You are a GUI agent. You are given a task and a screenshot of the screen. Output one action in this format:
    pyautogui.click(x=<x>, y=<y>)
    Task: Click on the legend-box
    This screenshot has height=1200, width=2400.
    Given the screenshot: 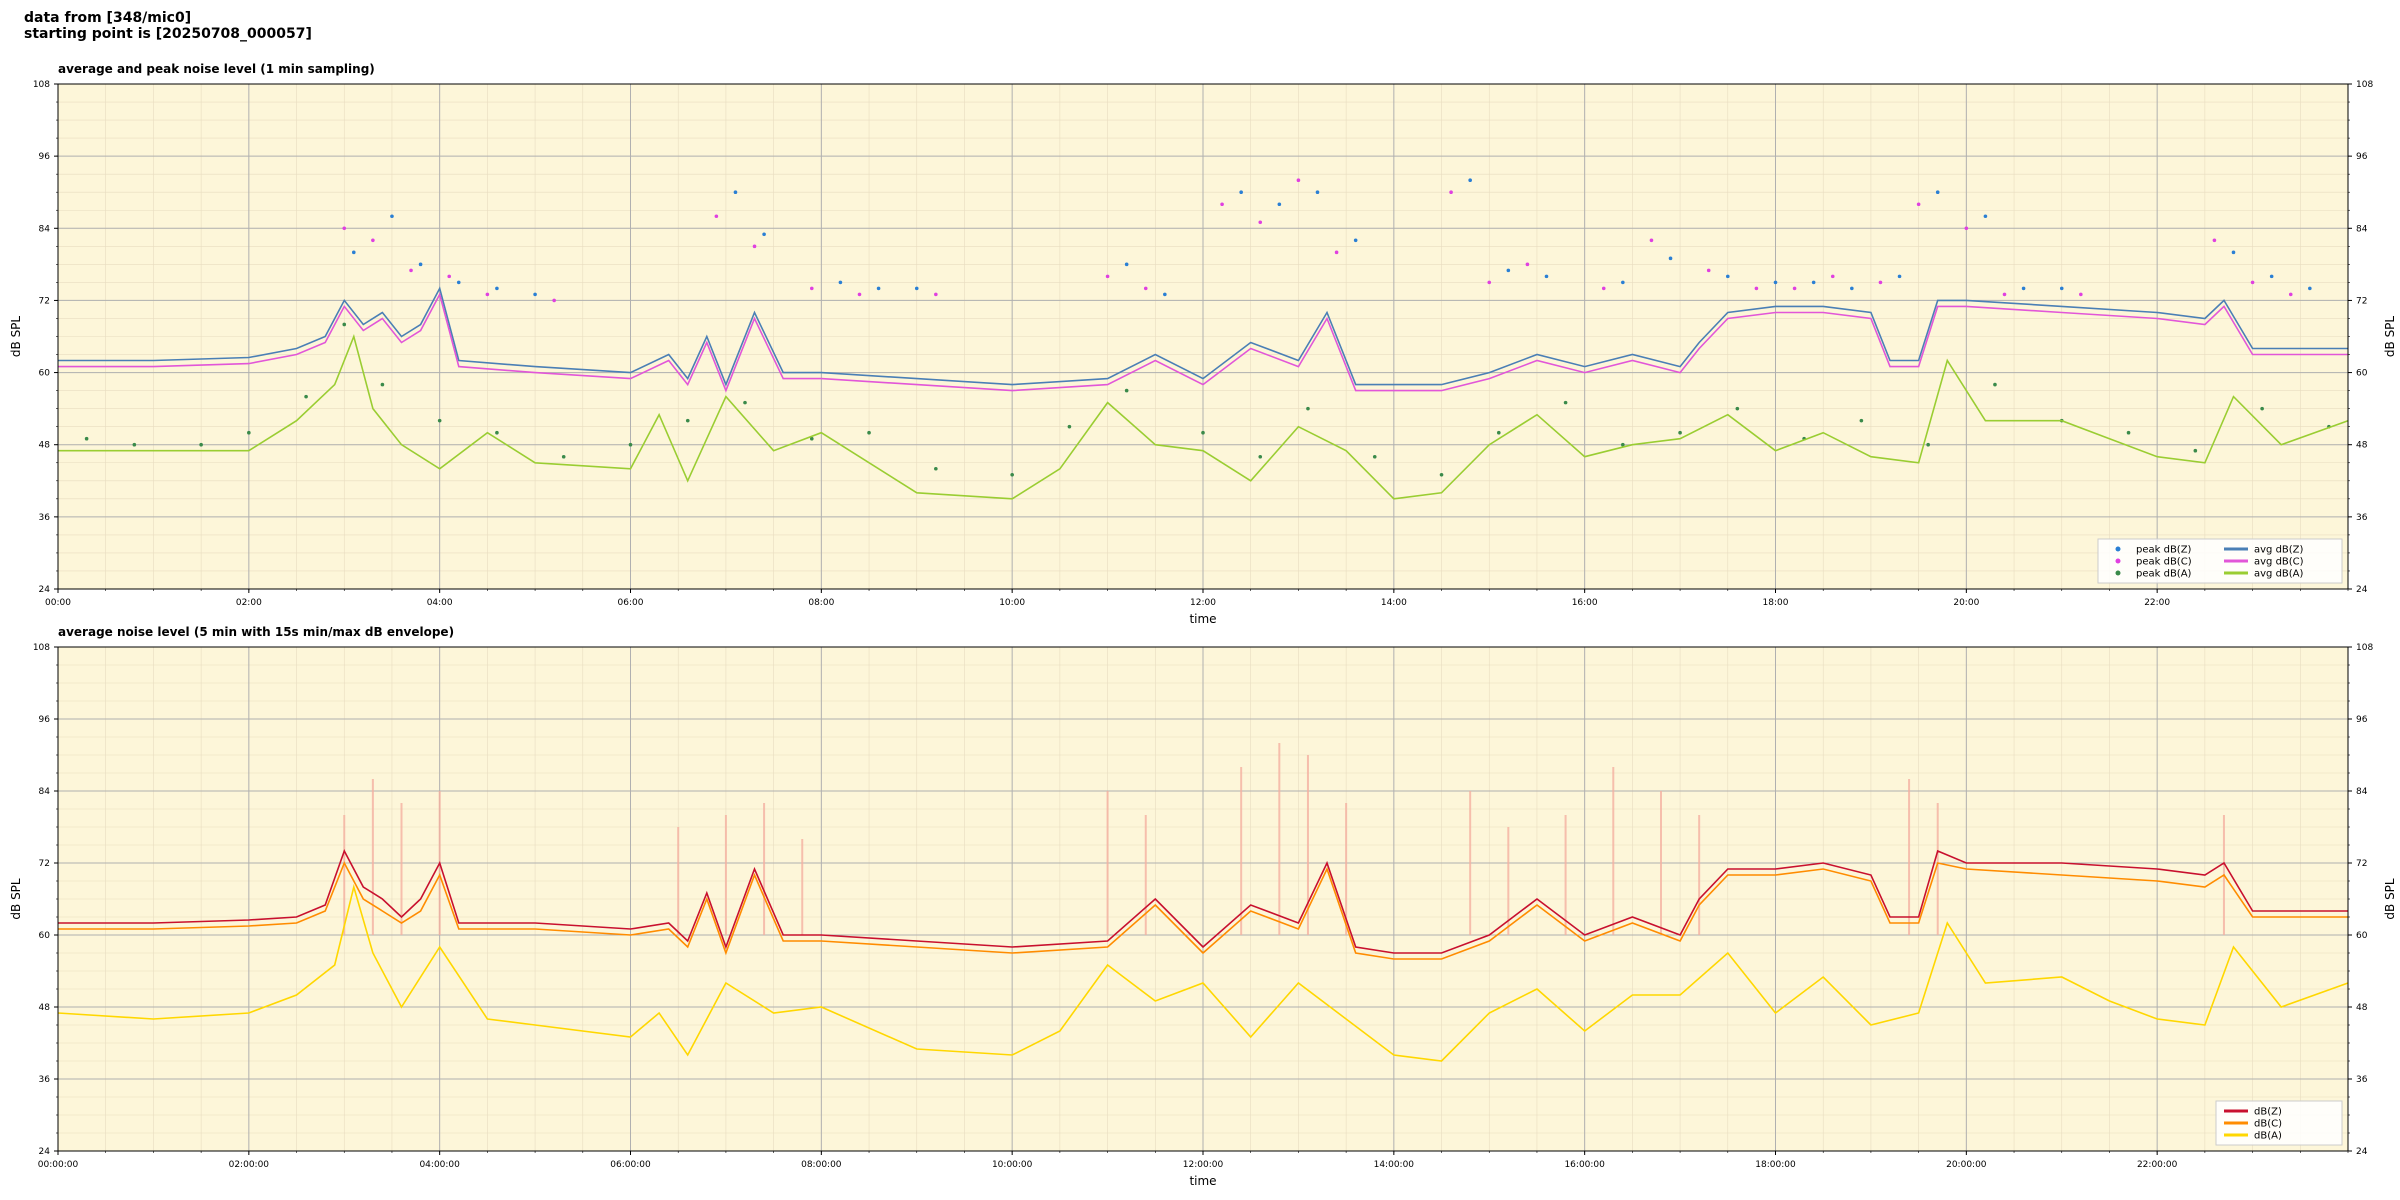 What is the action you would take?
    pyautogui.click(x=2220, y=561)
    